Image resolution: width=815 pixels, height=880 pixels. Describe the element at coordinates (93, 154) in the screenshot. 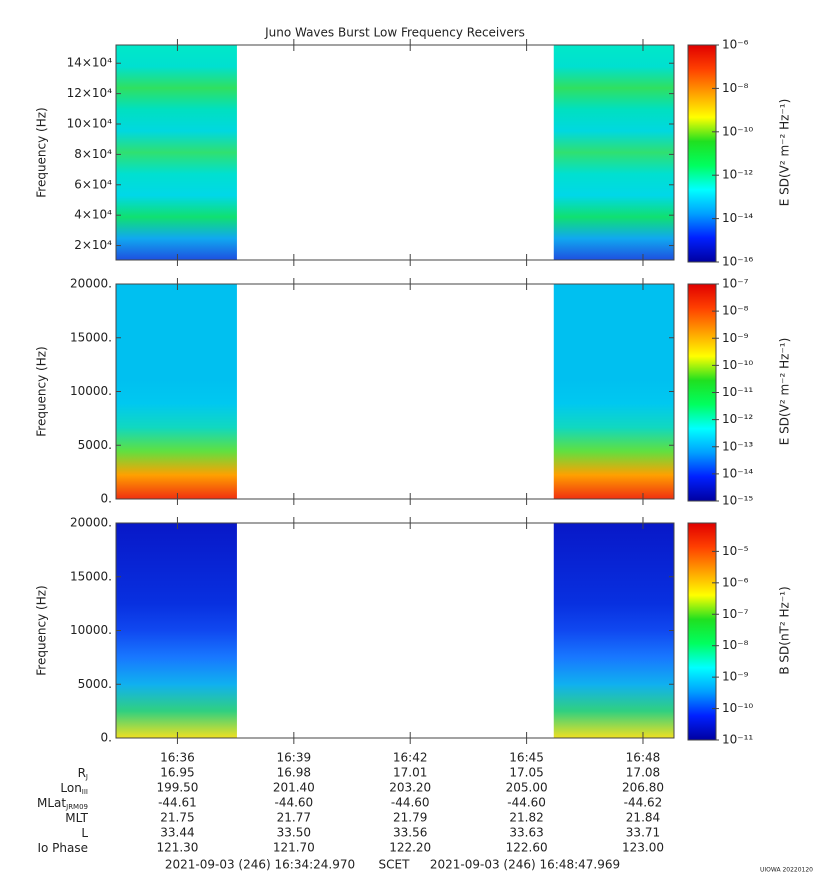

I see `y-tick-label: 8×10⁴` at that location.